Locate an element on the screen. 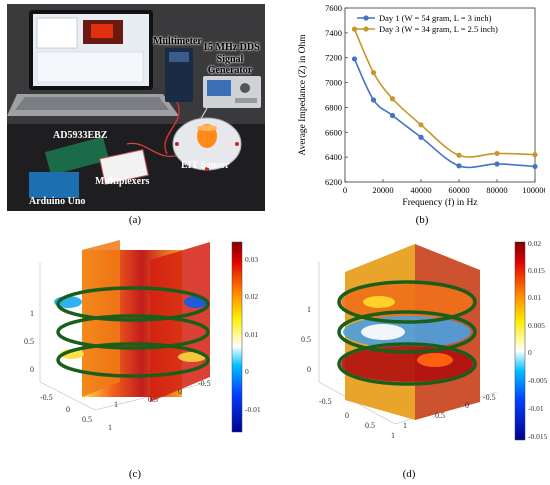 This screenshot has width=550, height=485. x-axis-label: Frequency (f) in Hz is located at coordinates (439, 202).